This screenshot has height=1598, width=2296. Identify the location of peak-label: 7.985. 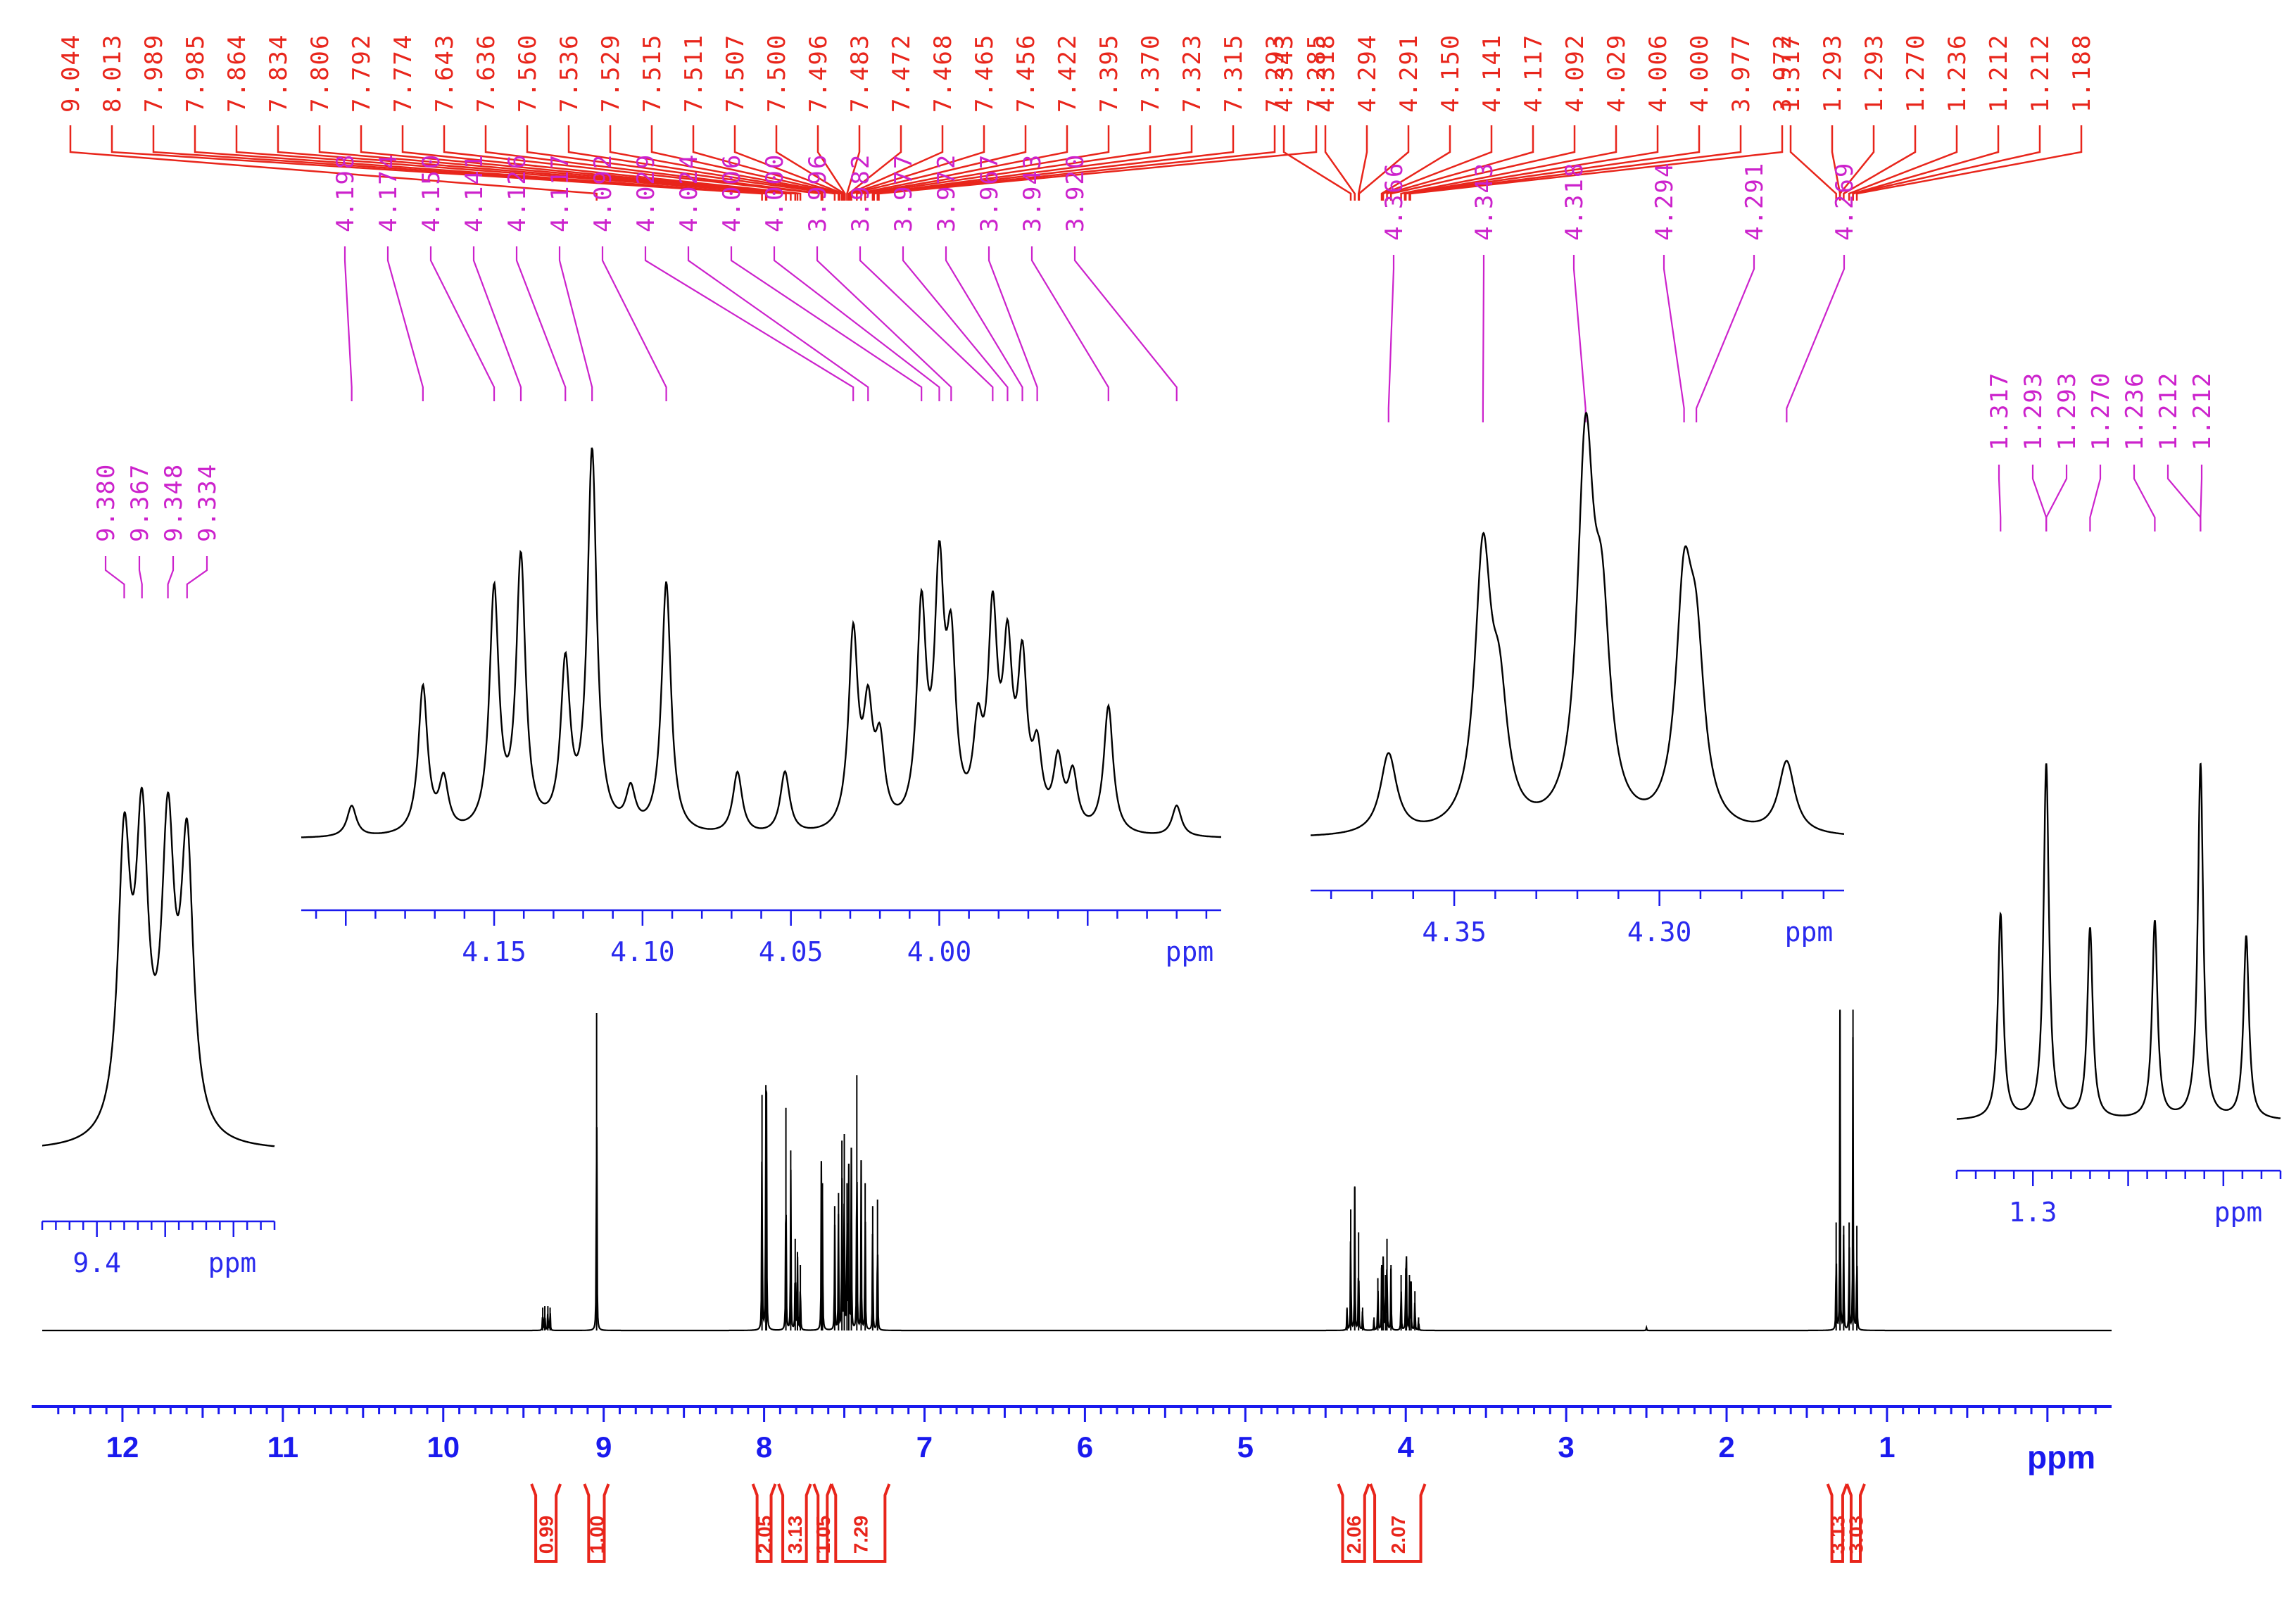
(196, 74).